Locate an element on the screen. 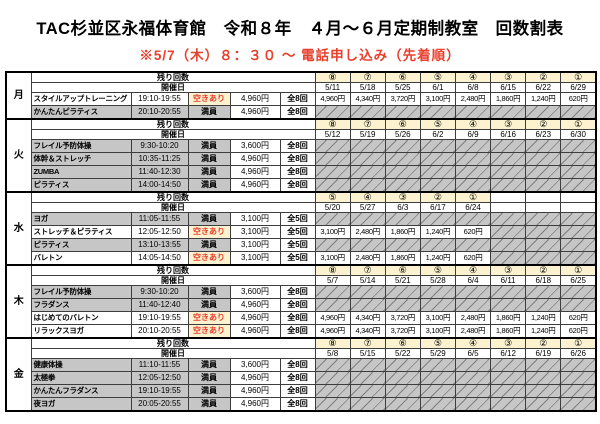 The height and width of the screenshot is (424, 600). session-number-cell: ⑧ is located at coordinates (332, 124).